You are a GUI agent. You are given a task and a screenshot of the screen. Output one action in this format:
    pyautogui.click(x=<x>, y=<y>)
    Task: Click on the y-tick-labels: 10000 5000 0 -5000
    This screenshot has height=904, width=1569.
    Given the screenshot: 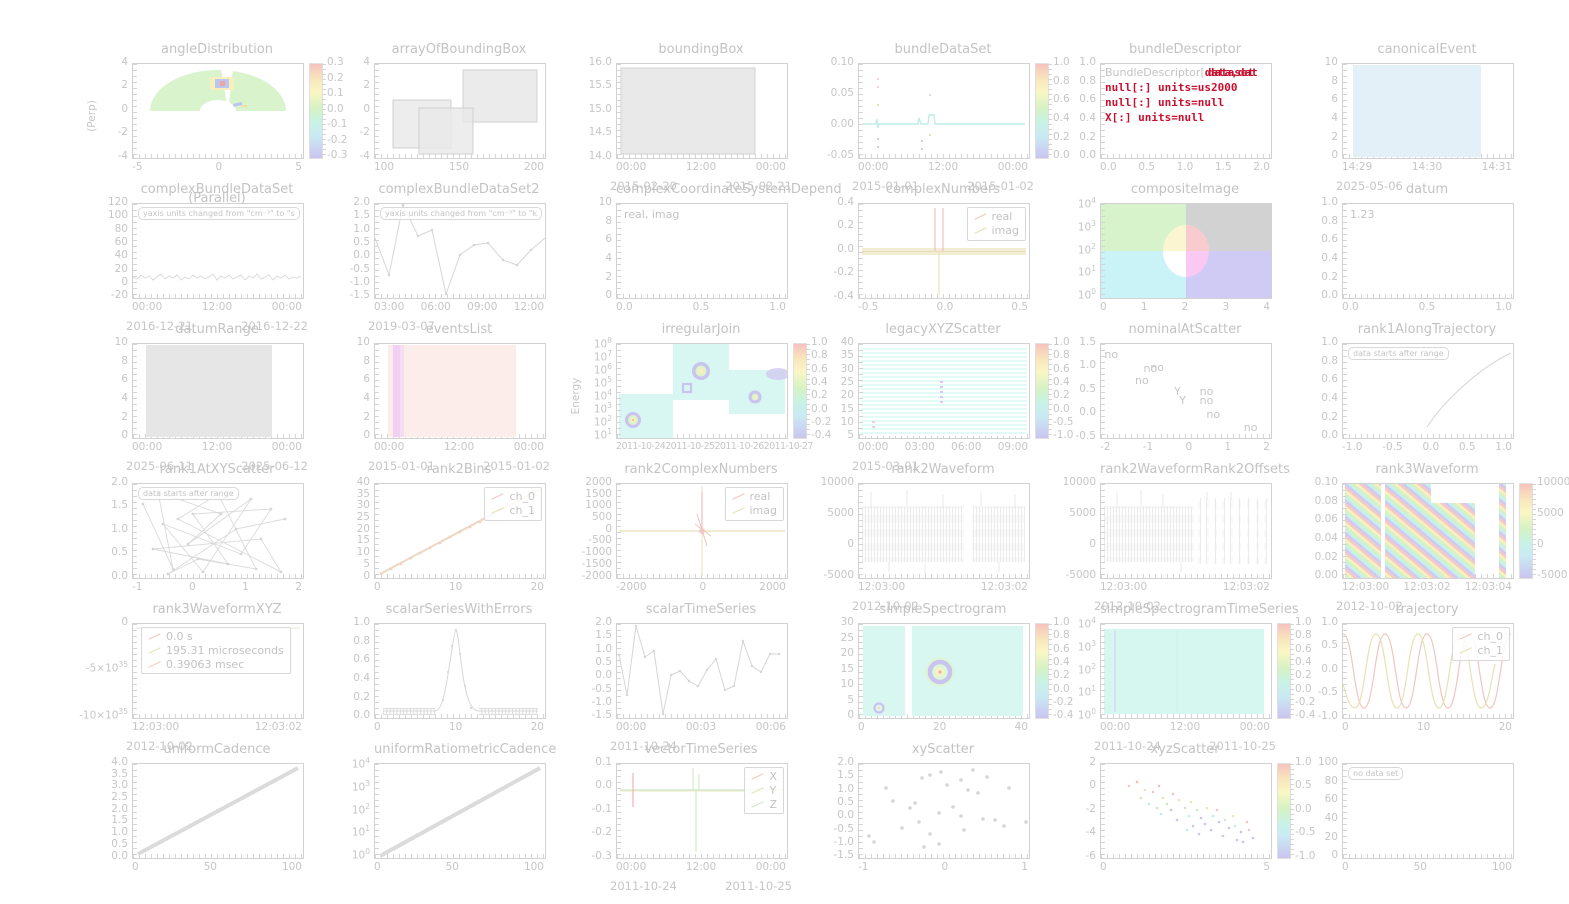 What is the action you would take?
    pyautogui.click(x=1070, y=529)
    